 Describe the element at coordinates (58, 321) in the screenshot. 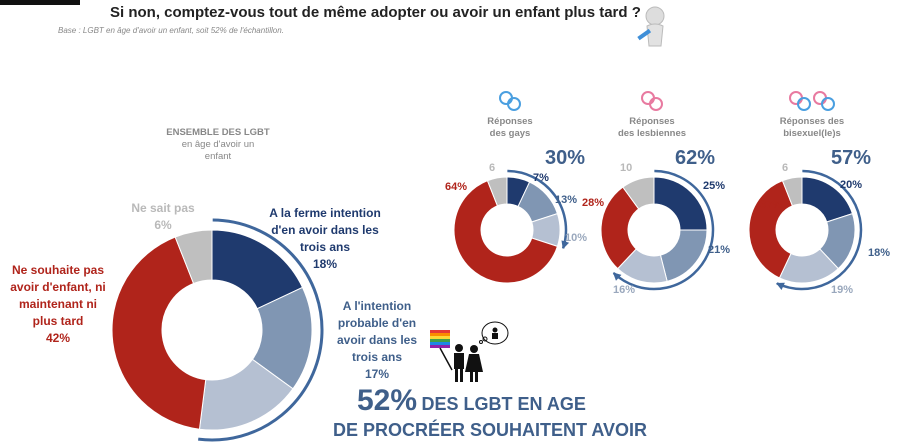

I see `label-line: plus tard` at that location.